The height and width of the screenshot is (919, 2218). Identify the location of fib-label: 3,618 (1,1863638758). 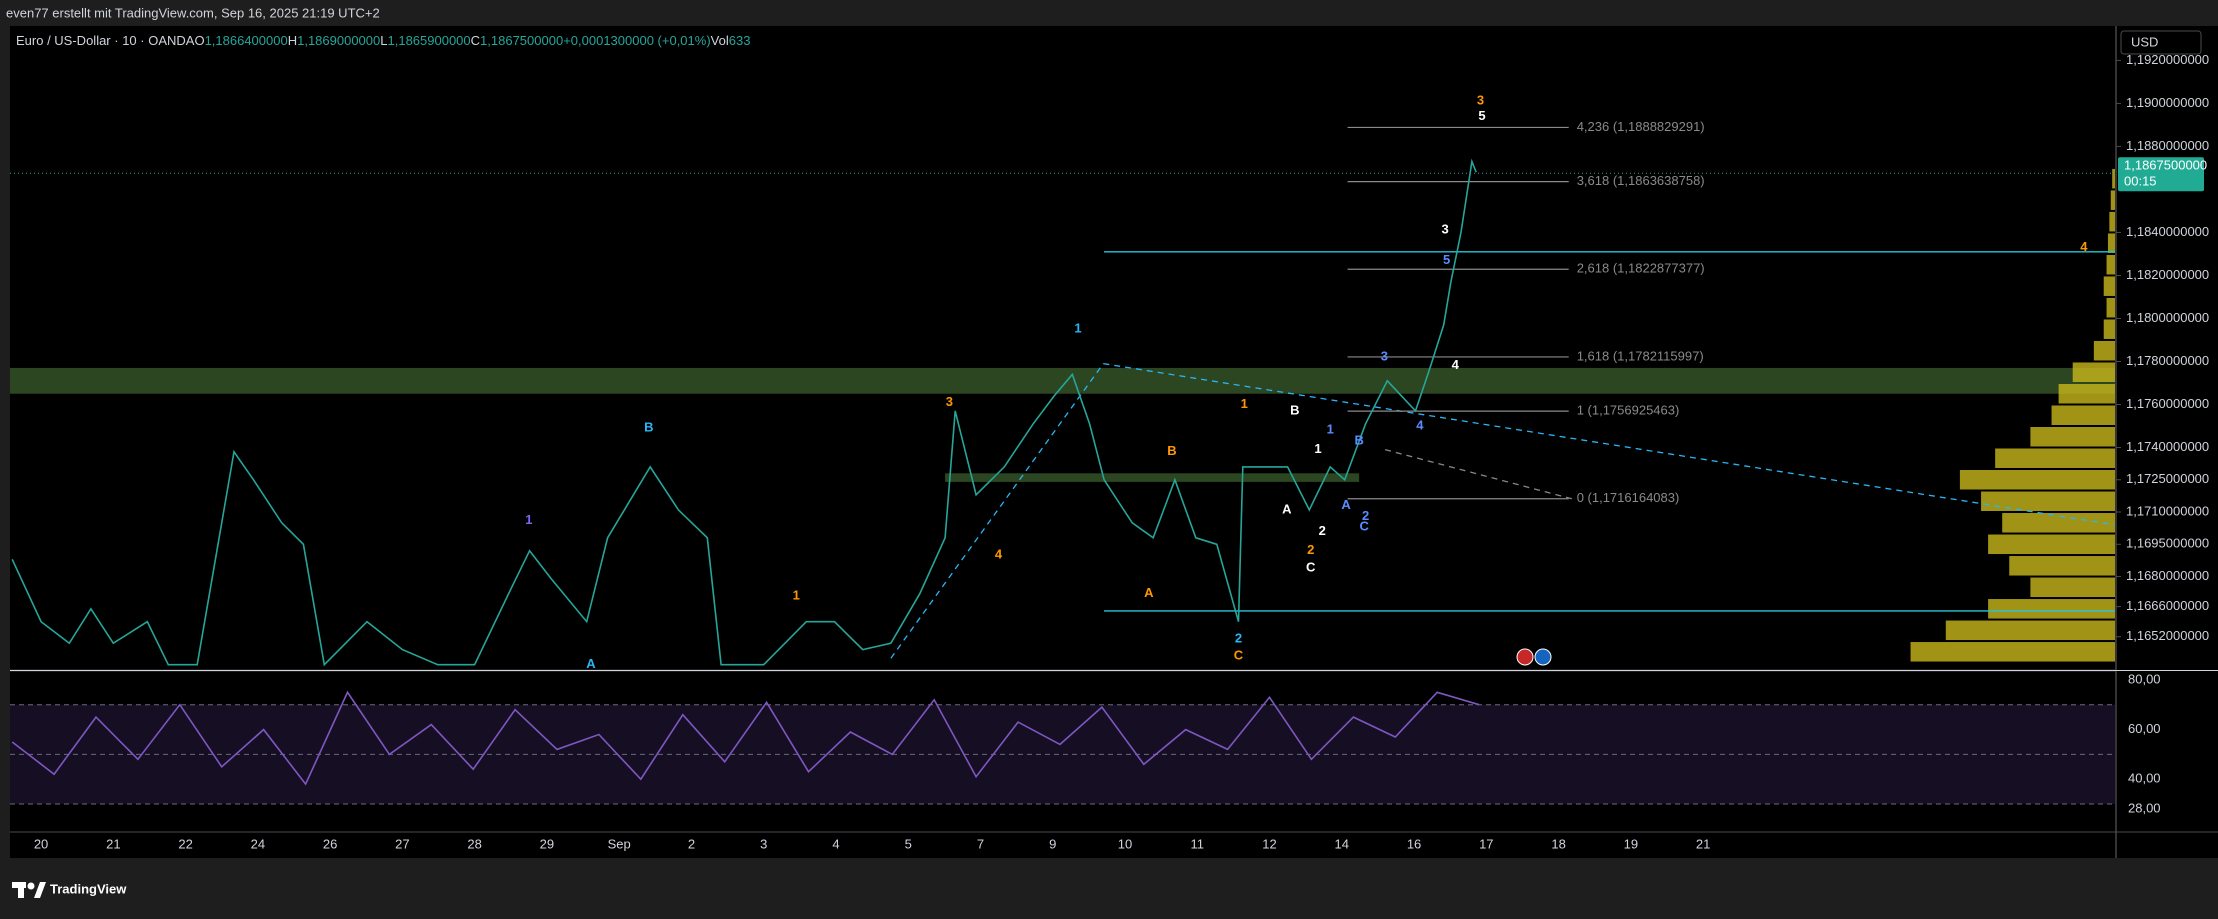
(1641, 180).